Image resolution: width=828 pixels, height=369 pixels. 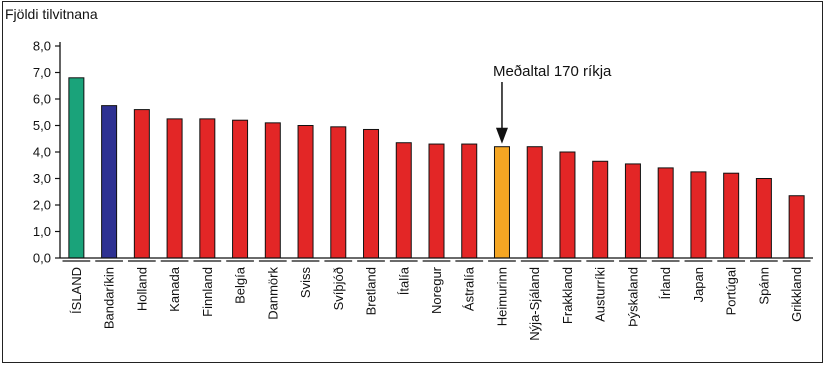 What do you see at coordinates (42, 125) in the screenshot?
I see `y-tick-label: 5,0` at bounding box center [42, 125].